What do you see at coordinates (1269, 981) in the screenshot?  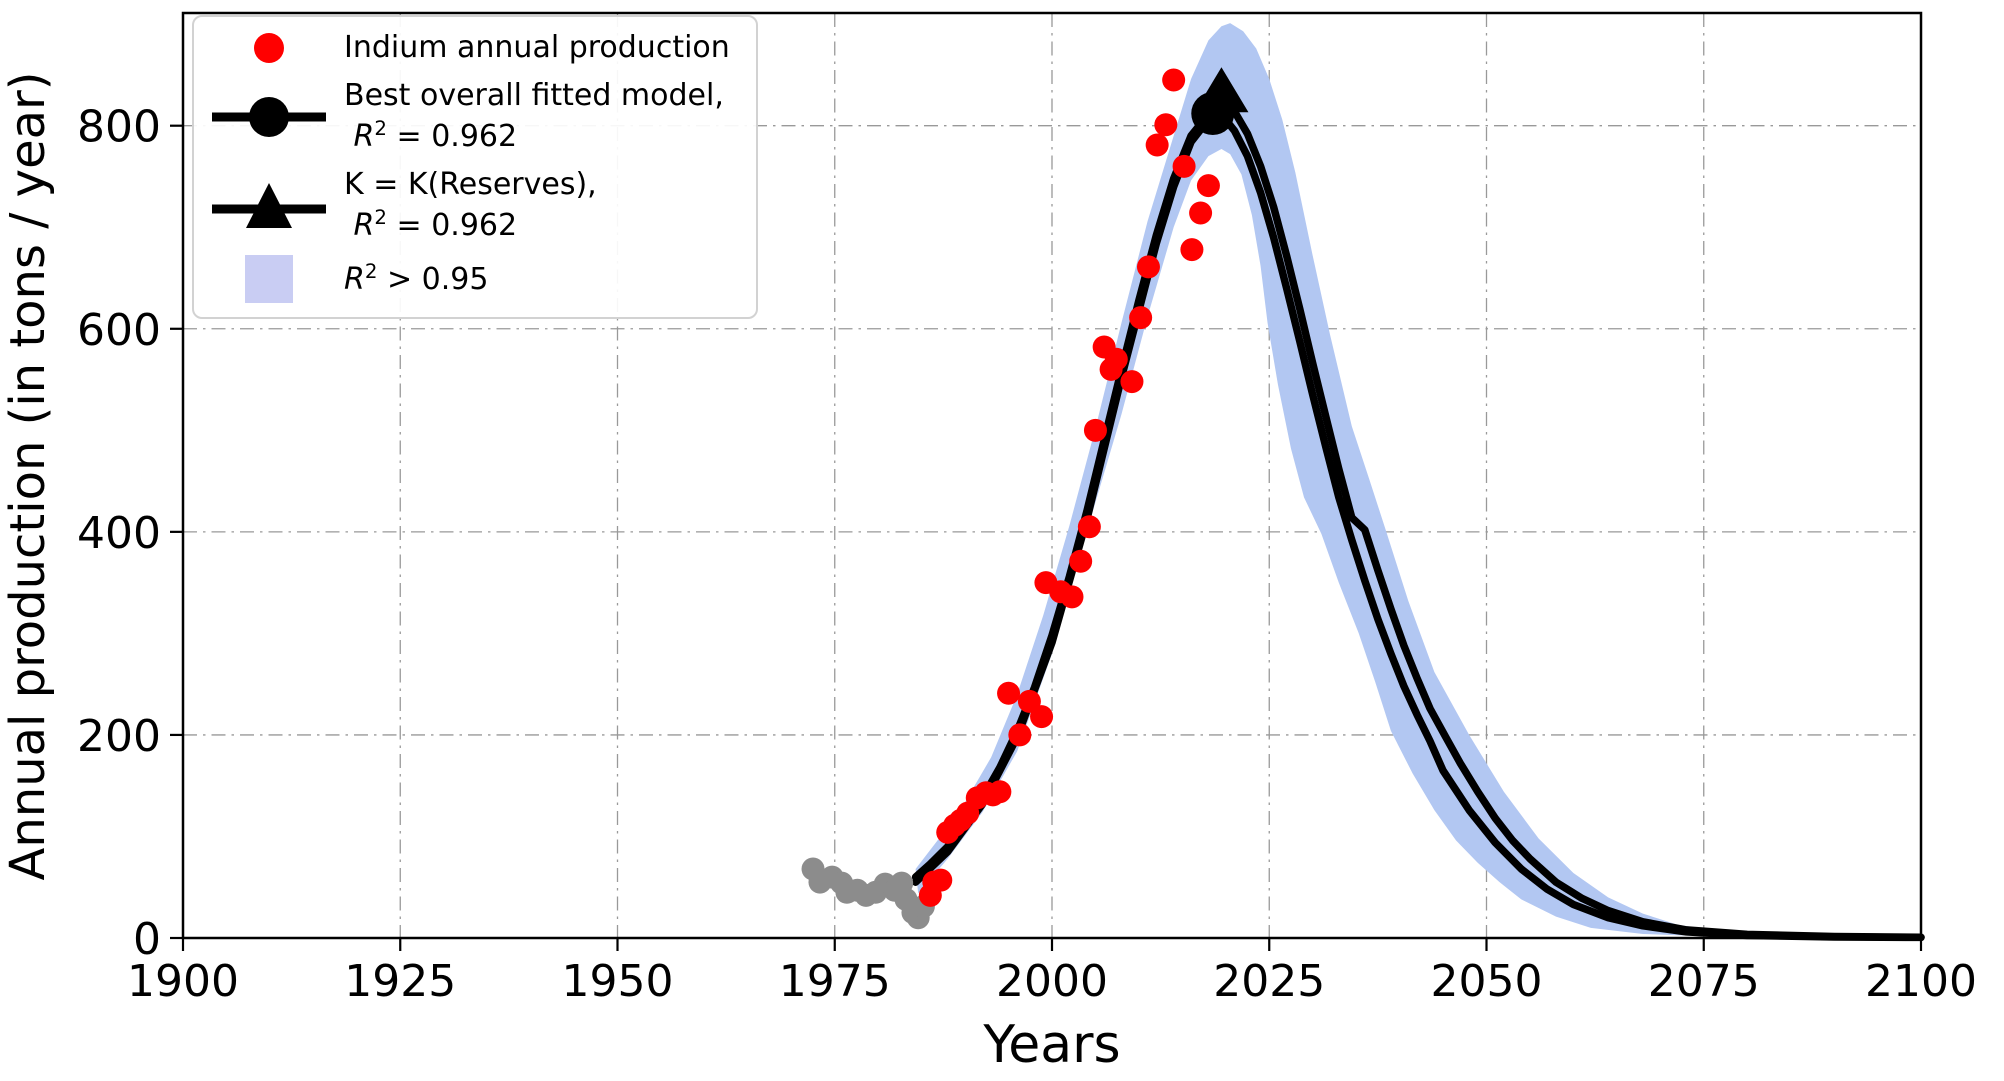 I see `x-tick-label: 2025` at bounding box center [1269, 981].